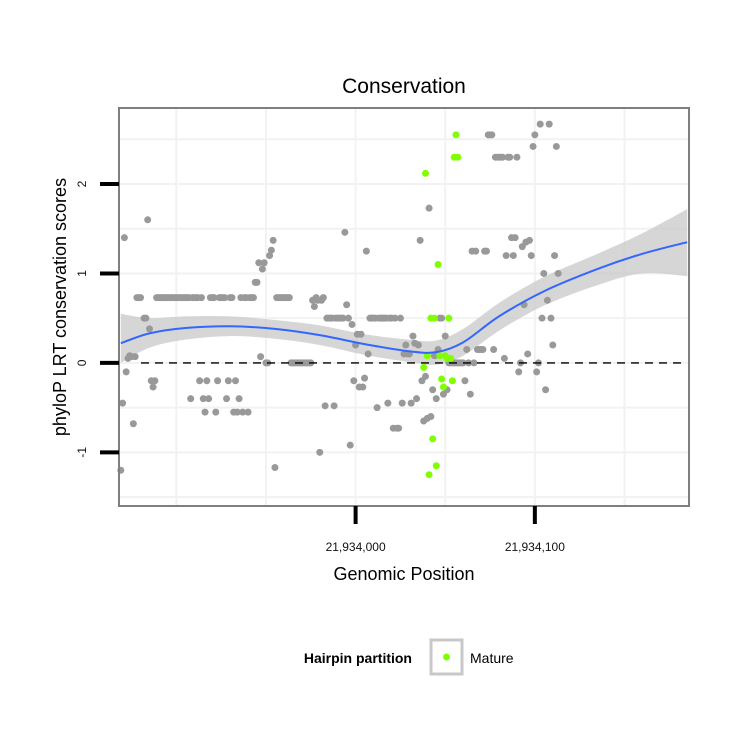 Image resolution: width=750 pixels, height=750 pixels. I want to click on legend: Hairpin partition Mature, so click(409, 657).